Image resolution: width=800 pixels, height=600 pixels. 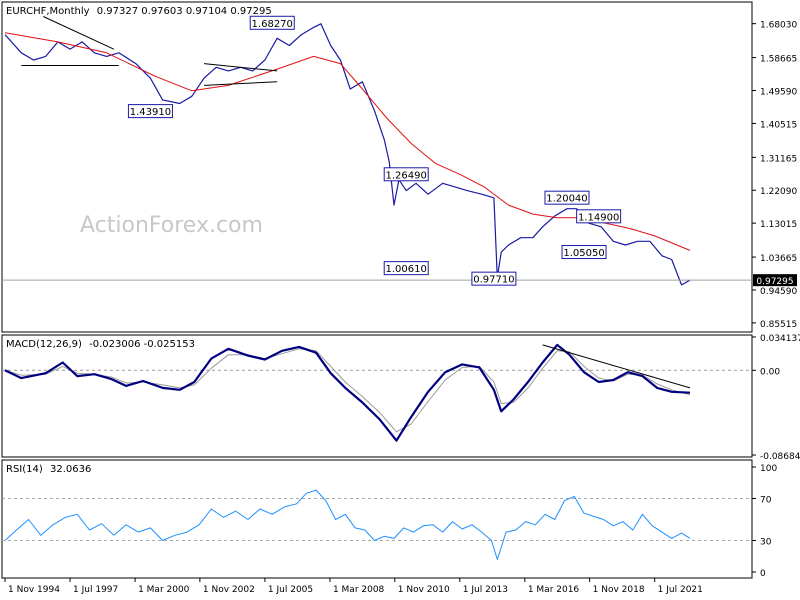 I want to click on price-annotation-label: 1.14900, so click(x=598, y=217).